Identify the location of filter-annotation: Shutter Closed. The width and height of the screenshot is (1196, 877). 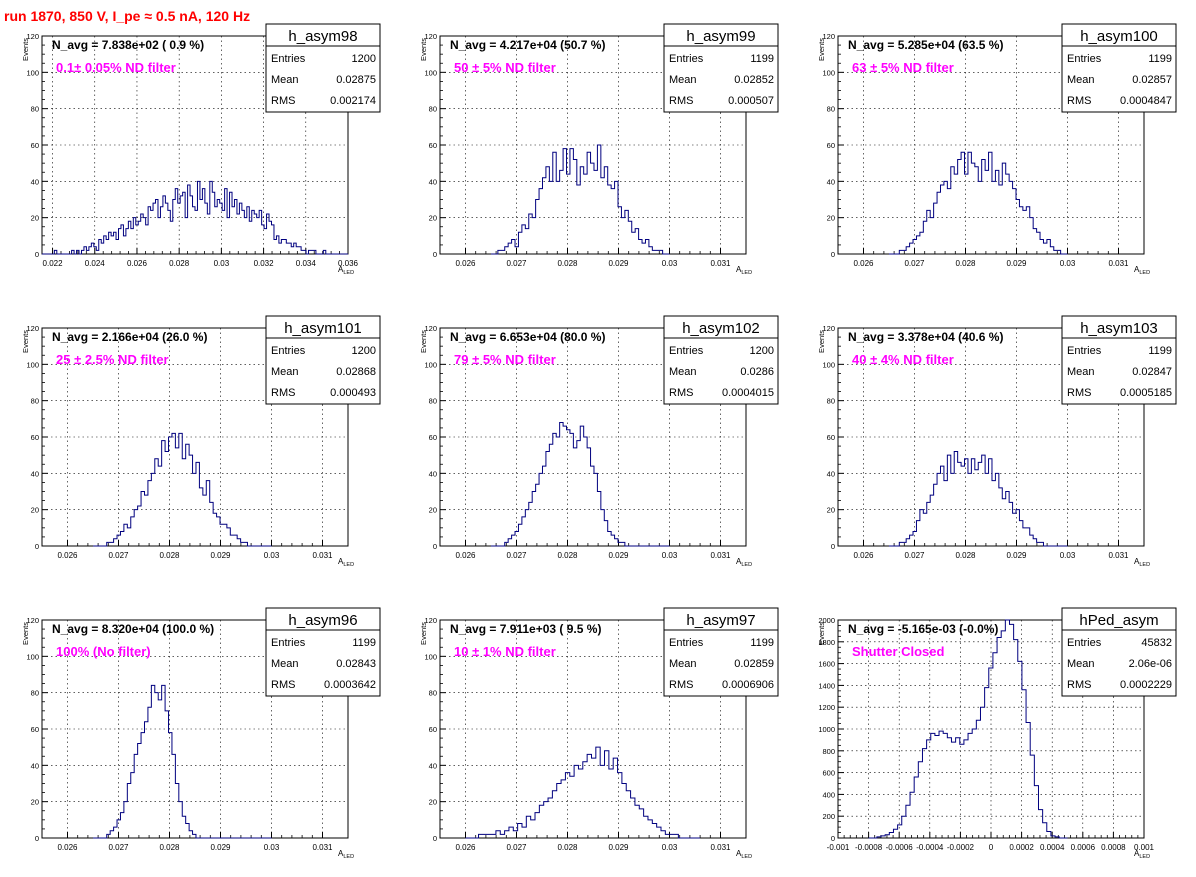
(898, 651).